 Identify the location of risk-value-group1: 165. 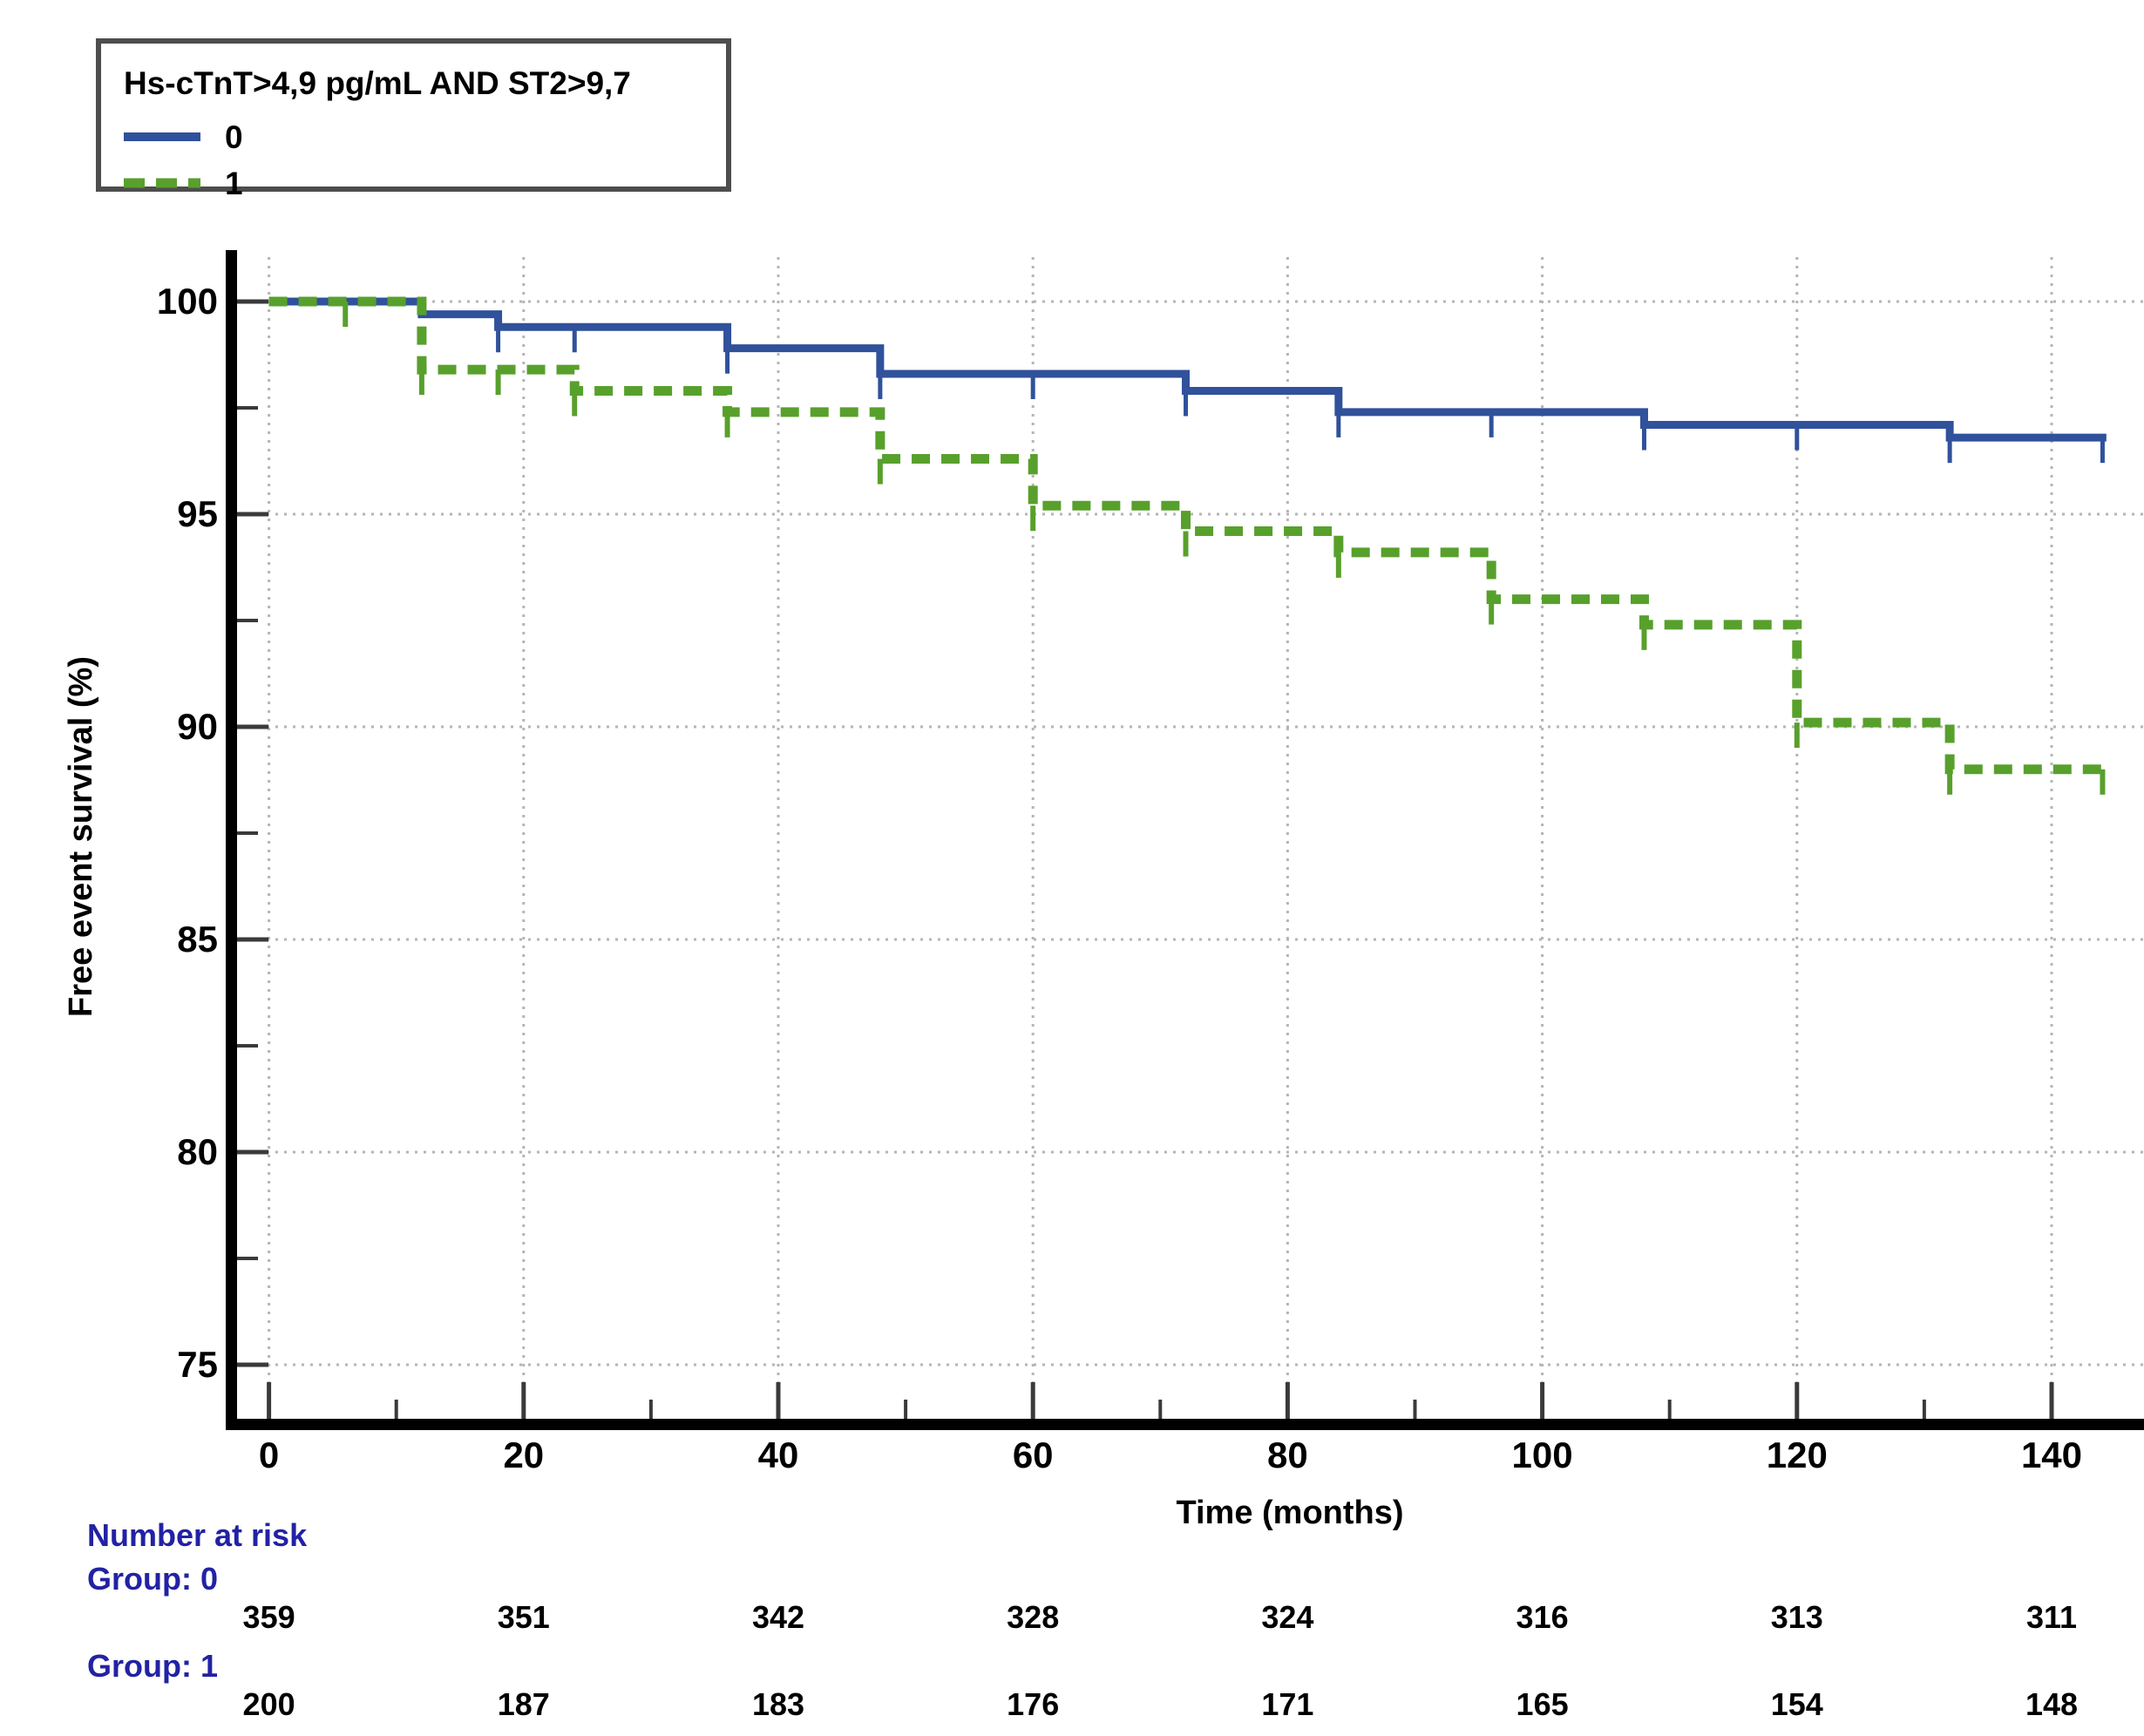
(1542, 1704).